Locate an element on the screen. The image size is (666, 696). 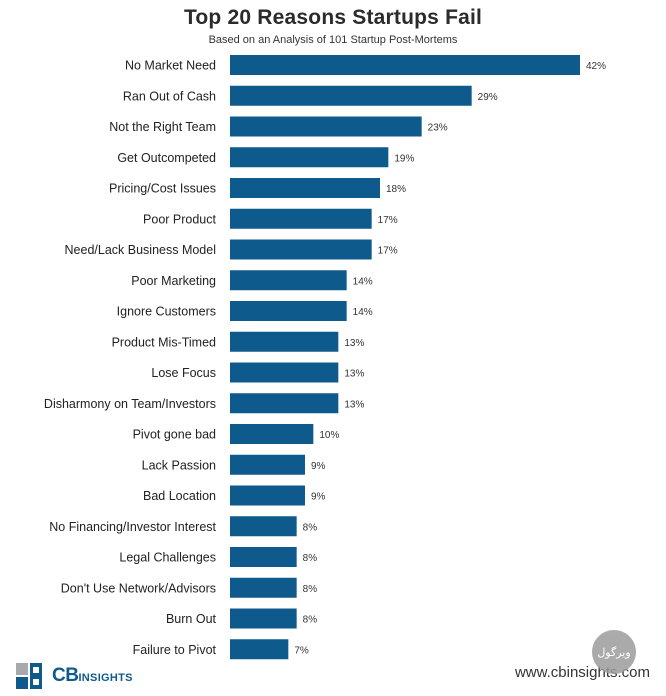
category-label: Don't Use Network/Advisors is located at coordinates (138, 588).